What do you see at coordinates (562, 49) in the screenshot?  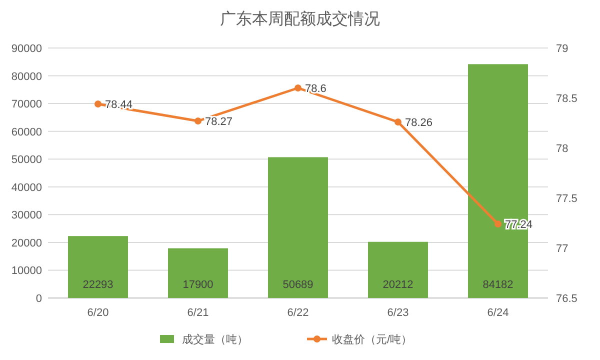 I see `y2-tick-label: 79` at bounding box center [562, 49].